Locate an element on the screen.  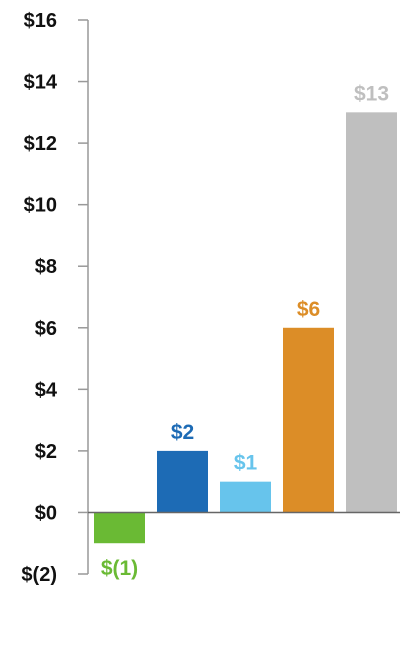
y-tick-label: $6 is located at coordinates (46, 329).